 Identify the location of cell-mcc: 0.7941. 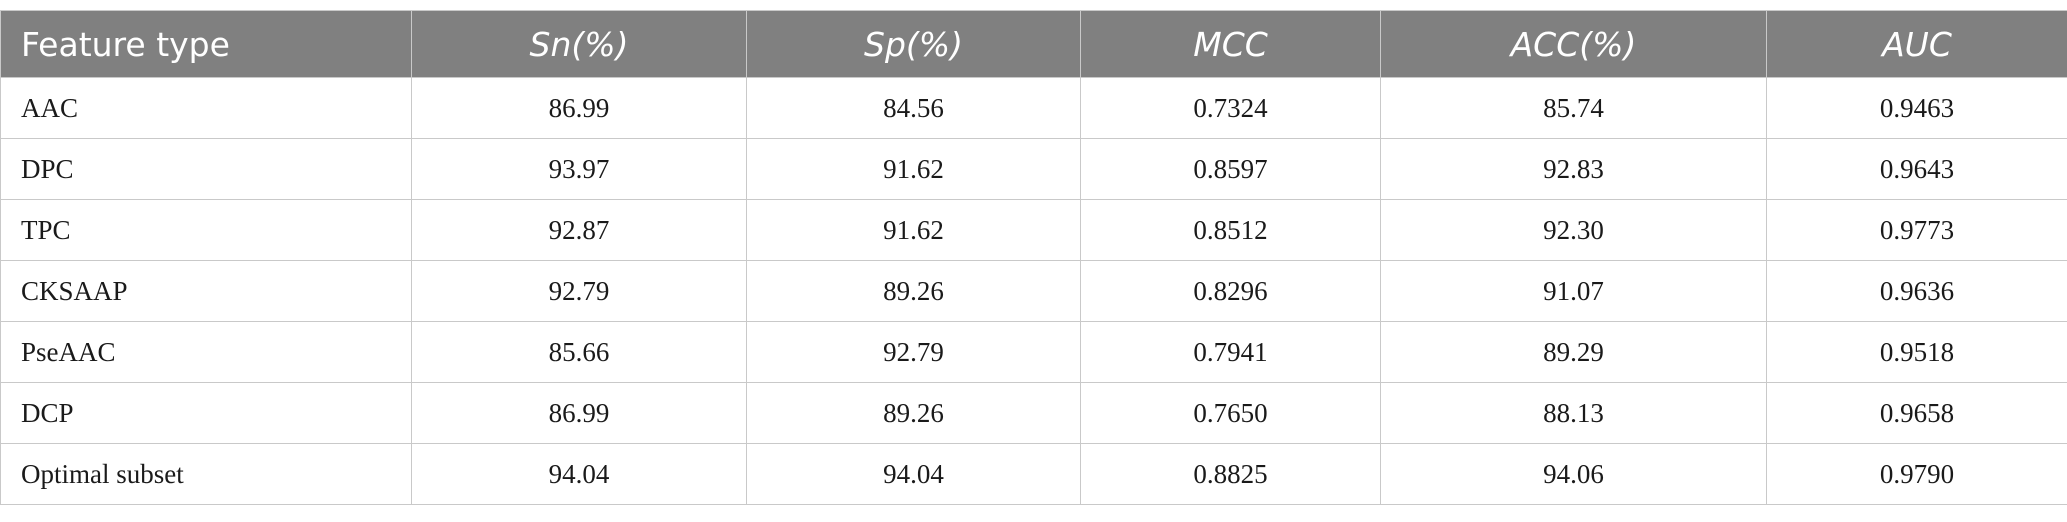
(1230, 352).